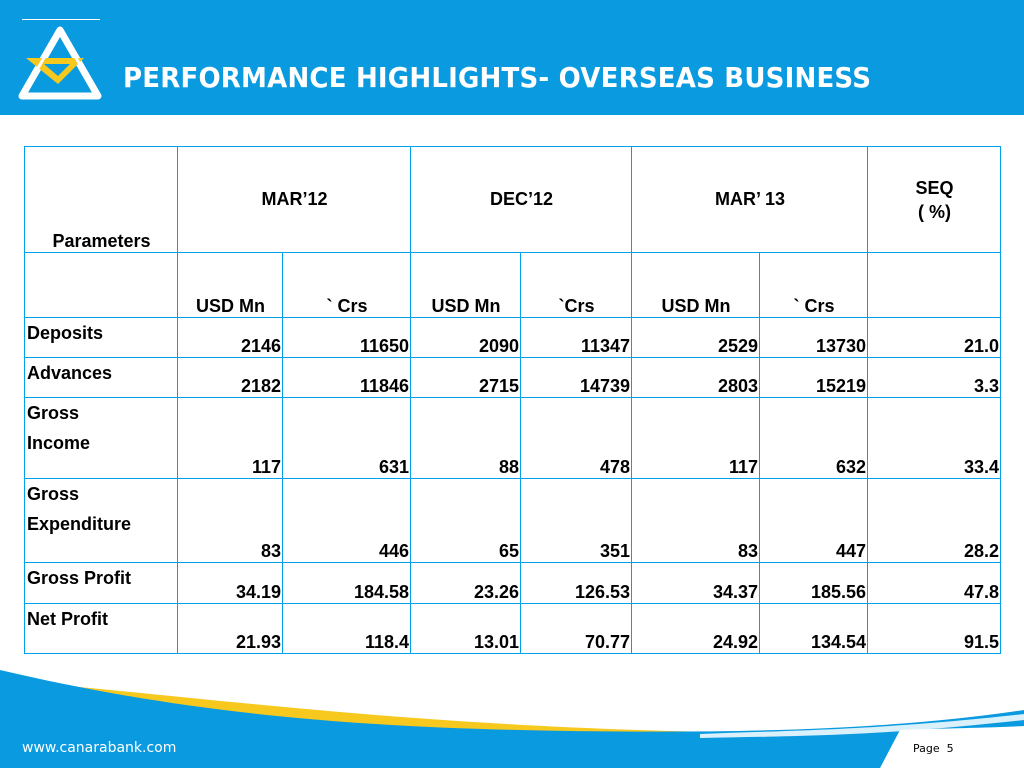 This screenshot has width=1024, height=768. What do you see at coordinates (346, 337) in the screenshot?
I see `value-cell: 11650` at bounding box center [346, 337].